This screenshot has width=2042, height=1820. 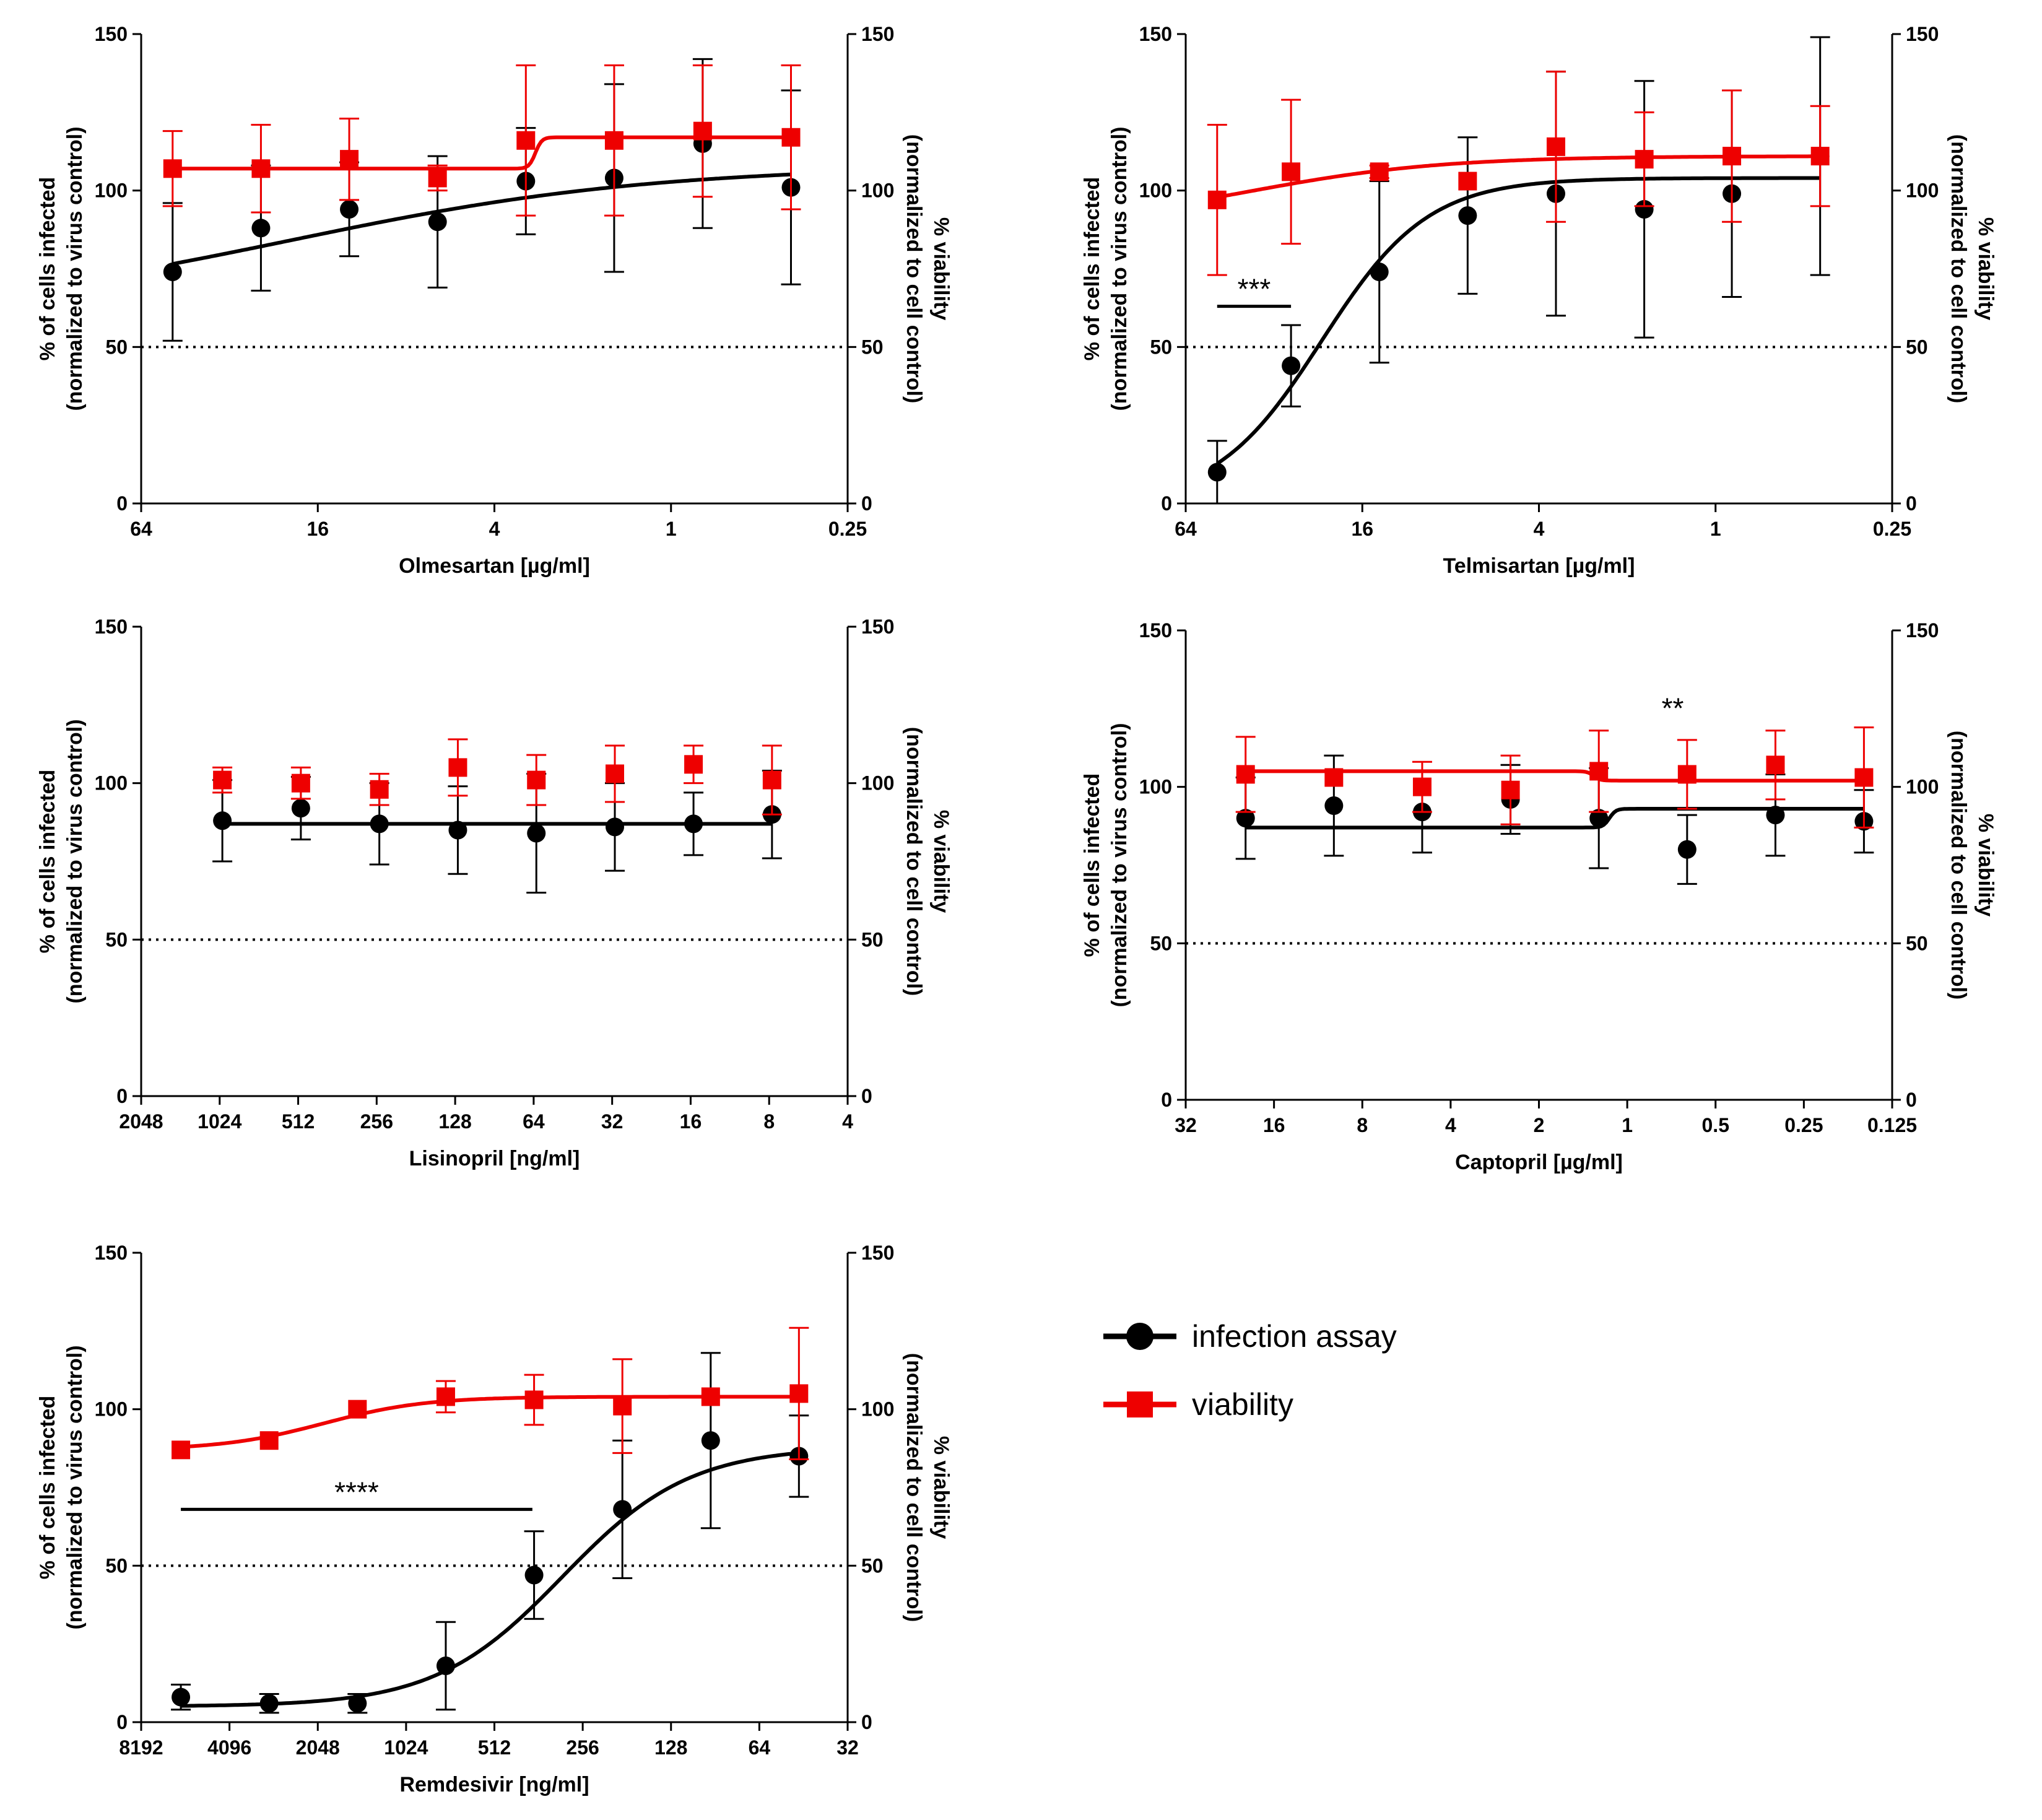 I want to click on x-tick-label: 32, so click(x=848, y=1748).